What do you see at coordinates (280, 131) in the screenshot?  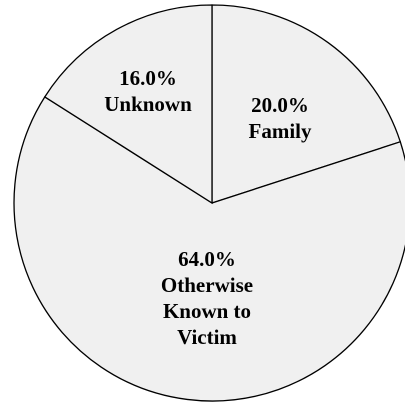 I see `data-label-category: Family` at bounding box center [280, 131].